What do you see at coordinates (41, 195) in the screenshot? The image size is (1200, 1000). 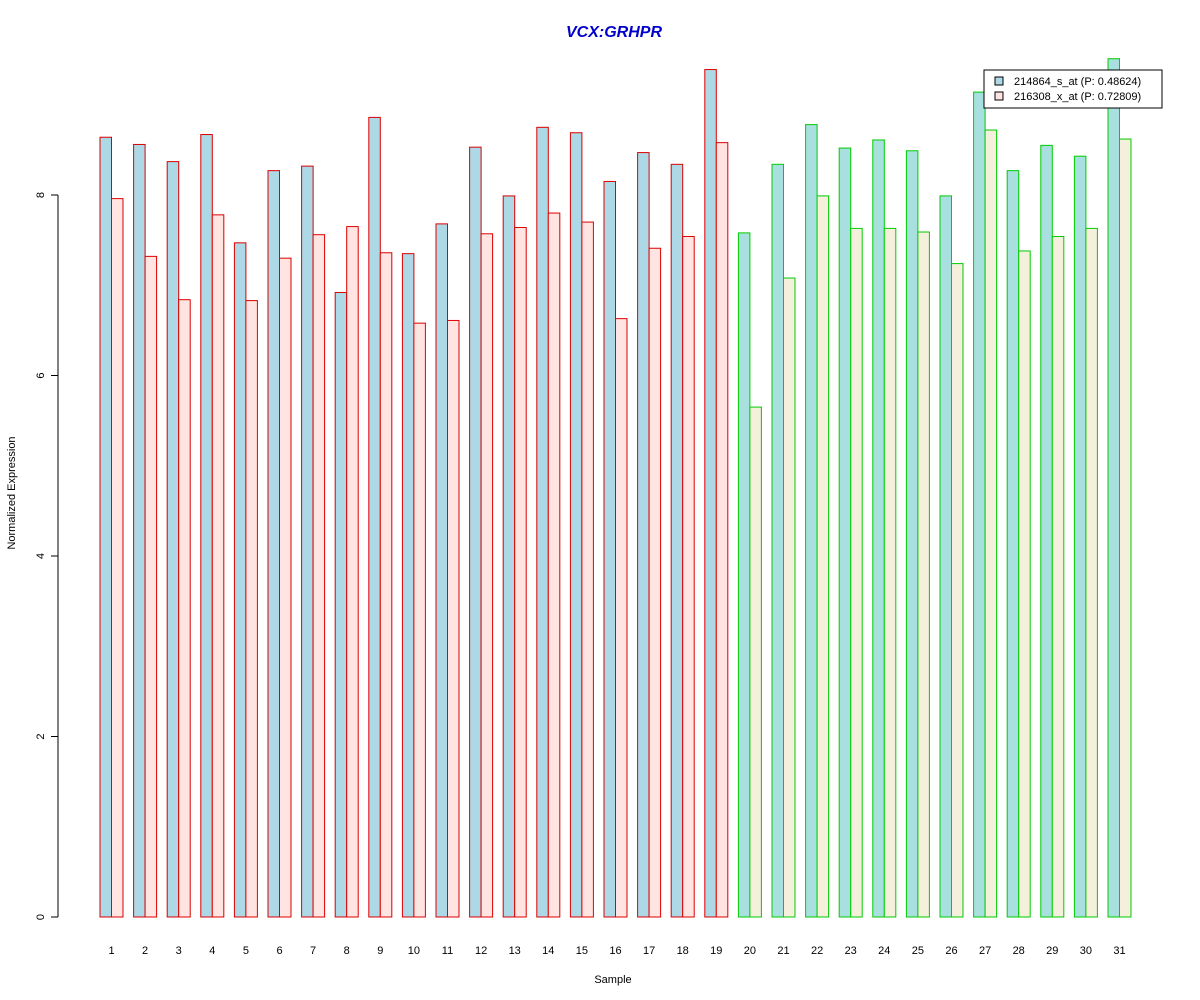 I see `y-tick-label: 8` at bounding box center [41, 195].